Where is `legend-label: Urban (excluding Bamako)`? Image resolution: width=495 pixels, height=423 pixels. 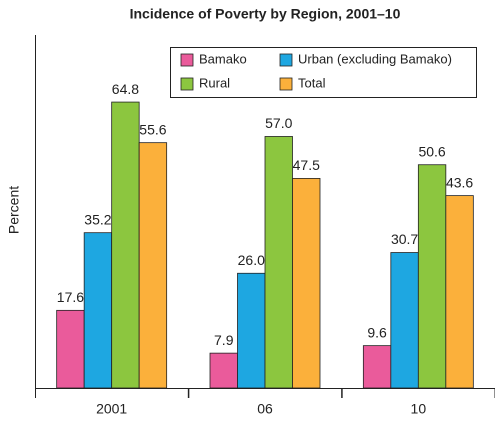 legend-label: Urban (excluding Bamako) is located at coordinates (375, 58).